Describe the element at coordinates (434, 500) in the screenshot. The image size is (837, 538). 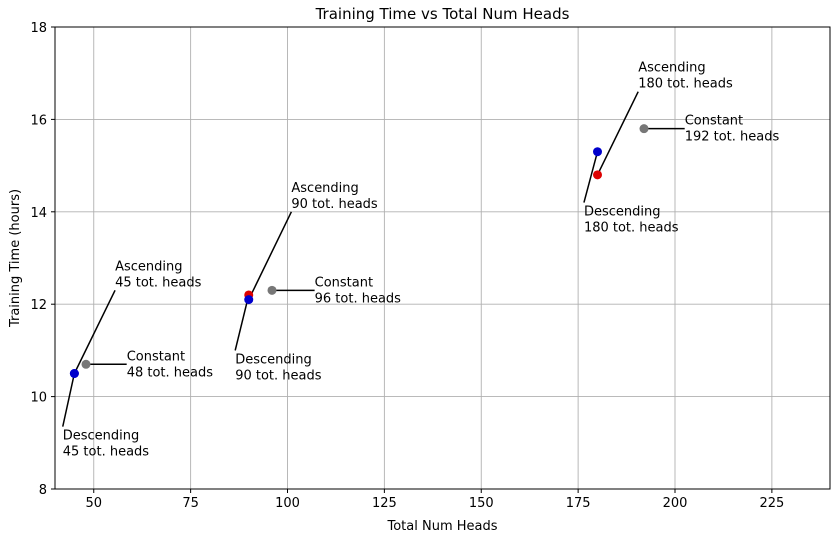
I see `x-axis-ticks: 50 75 100 125 150 175 200 225` at that location.